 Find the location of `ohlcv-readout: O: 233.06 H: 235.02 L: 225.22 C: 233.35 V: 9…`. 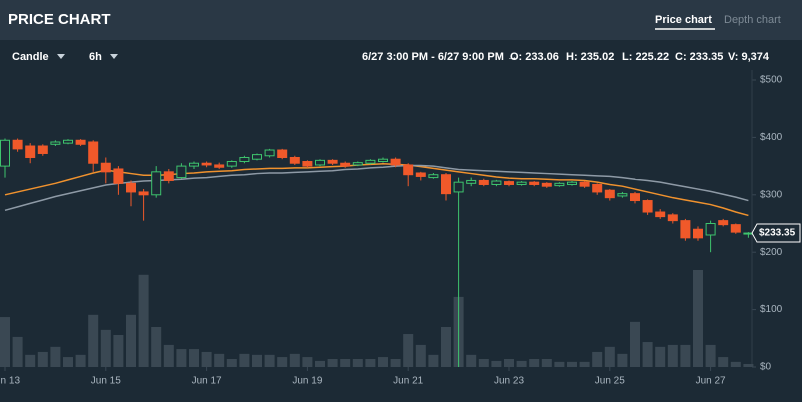

ohlcv-readout: O: 233.06 H: 235.02 L: 225.22 C: 233.35 V: 9… is located at coordinates (640, 57).